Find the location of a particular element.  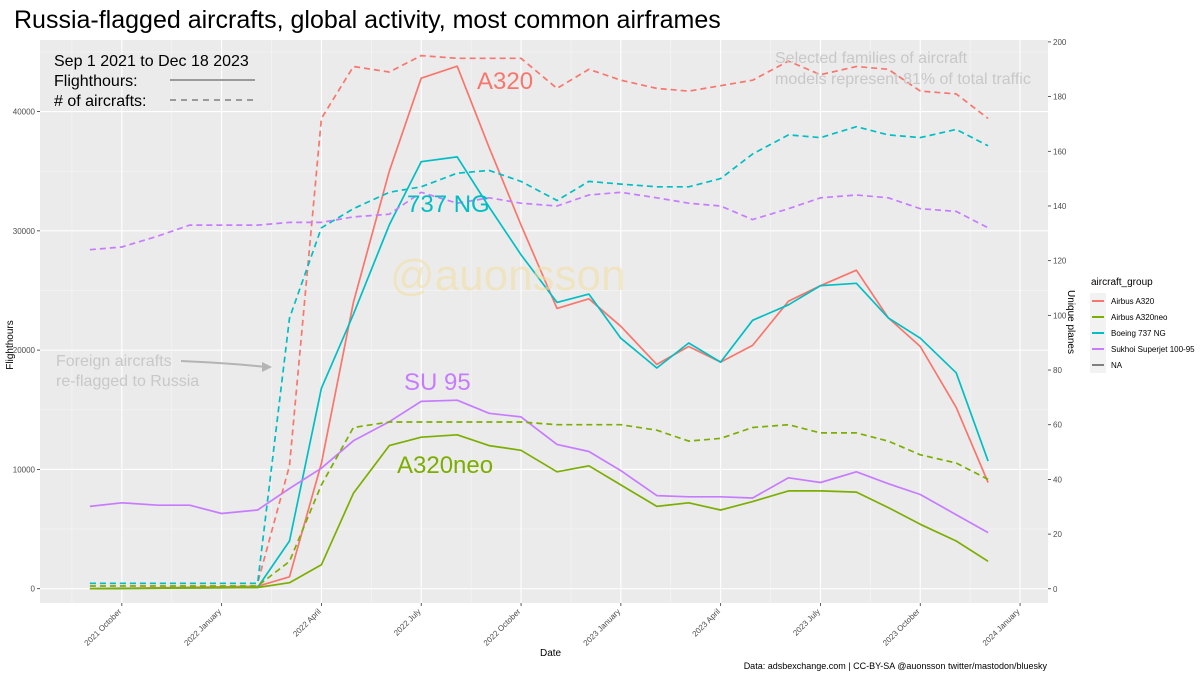

x-tick-label: 2022 October is located at coordinates (502, 627).